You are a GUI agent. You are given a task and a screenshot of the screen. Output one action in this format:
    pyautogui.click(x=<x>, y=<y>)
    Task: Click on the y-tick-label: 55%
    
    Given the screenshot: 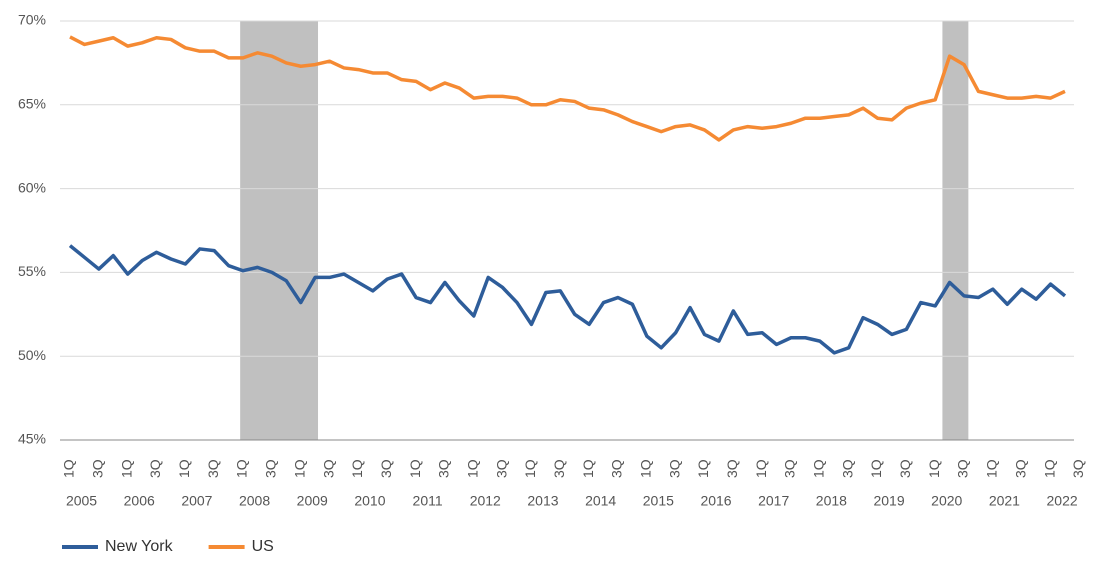 What is the action you would take?
    pyautogui.click(x=32, y=271)
    